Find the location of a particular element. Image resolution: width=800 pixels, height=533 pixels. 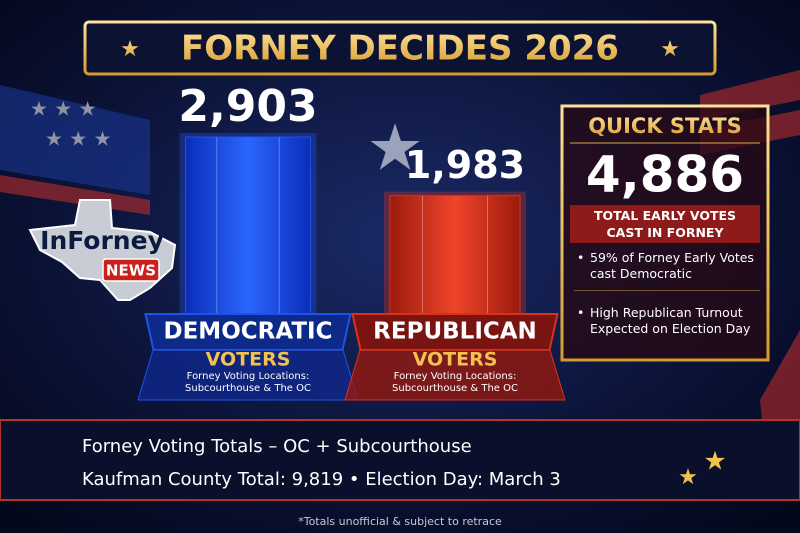

category-label: REPUBLICAN is located at coordinates (455, 332).